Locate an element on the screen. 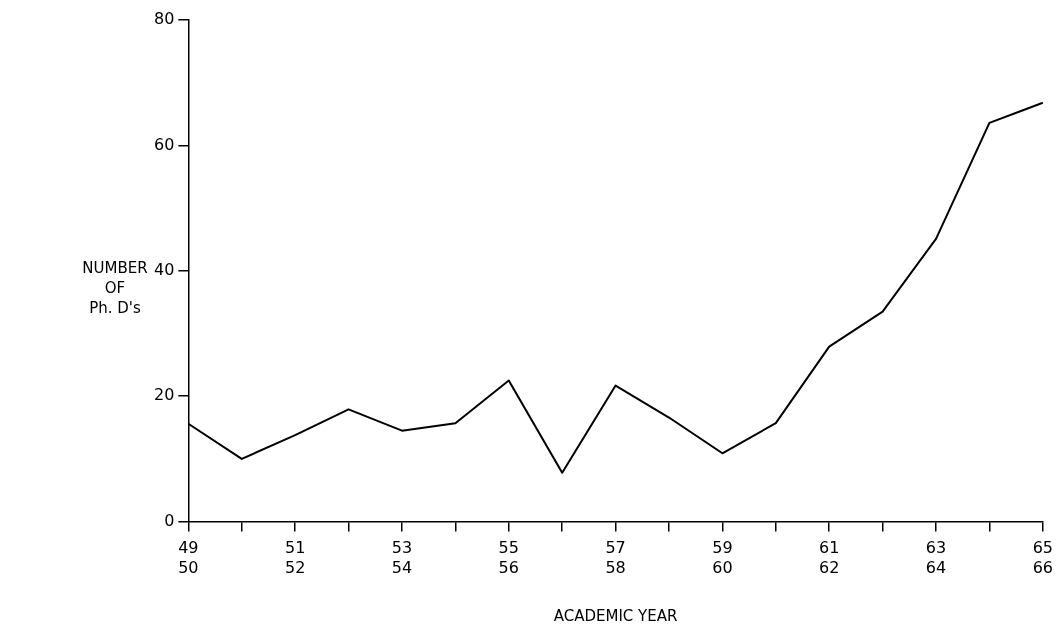  x-tick-label: 63 64 is located at coordinates (936, 557).